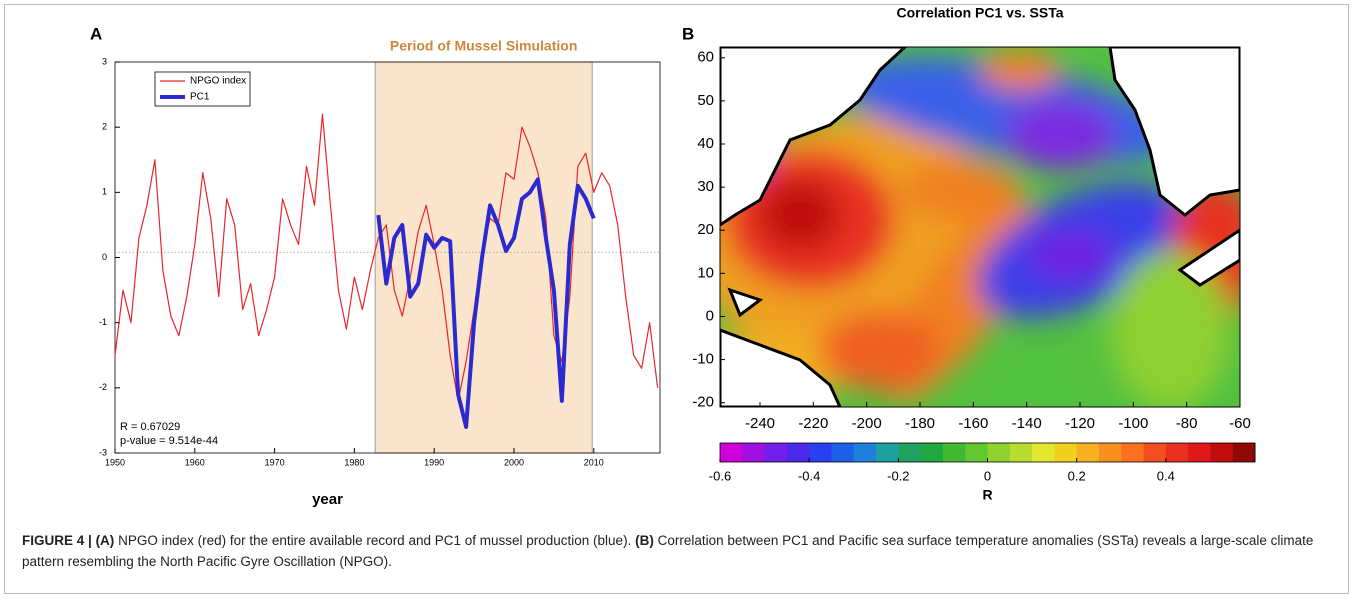 Image resolution: width=1355 pixels, height=600 pixels. Describe the element at coordinates (1187, 423) in the screenshot. I see `x-tick-label: -80` at that location.